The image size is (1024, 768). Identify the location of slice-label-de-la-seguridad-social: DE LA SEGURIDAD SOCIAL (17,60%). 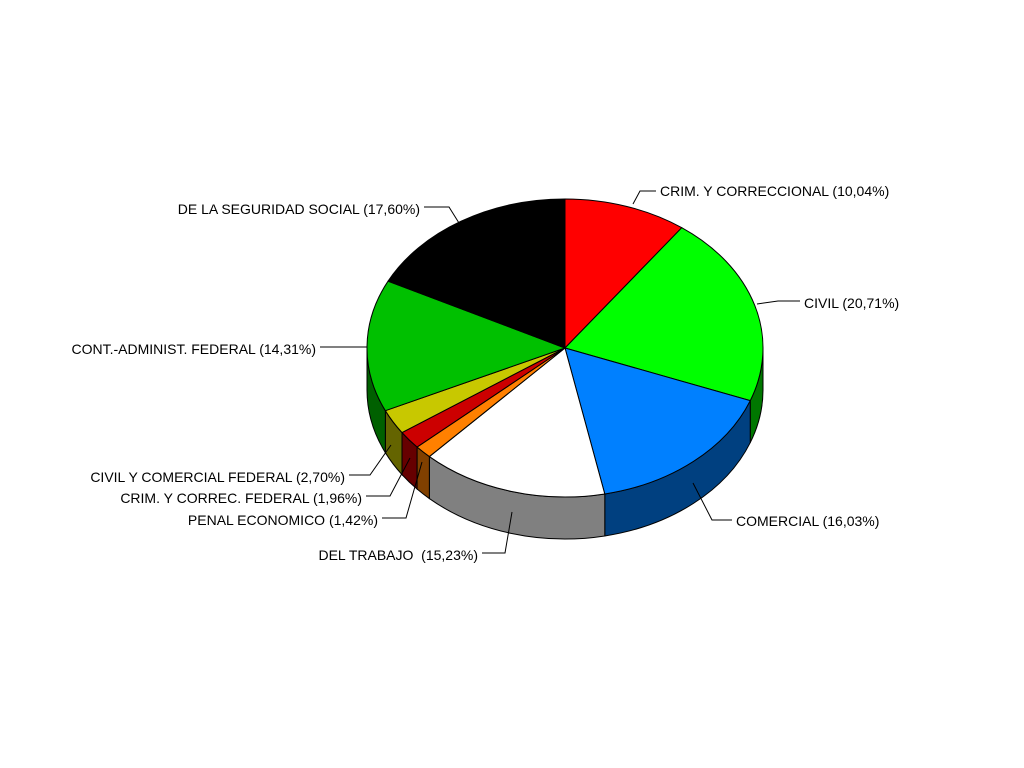
(299, 209).